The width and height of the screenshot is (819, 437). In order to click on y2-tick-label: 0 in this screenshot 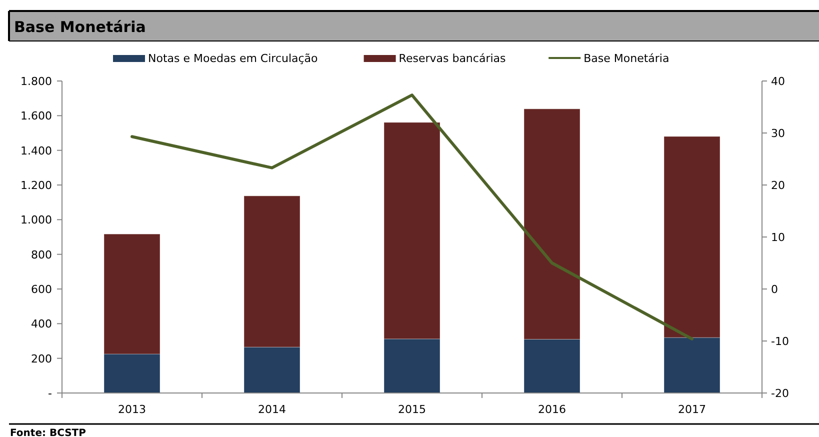, I will do `click(774, 289)`.